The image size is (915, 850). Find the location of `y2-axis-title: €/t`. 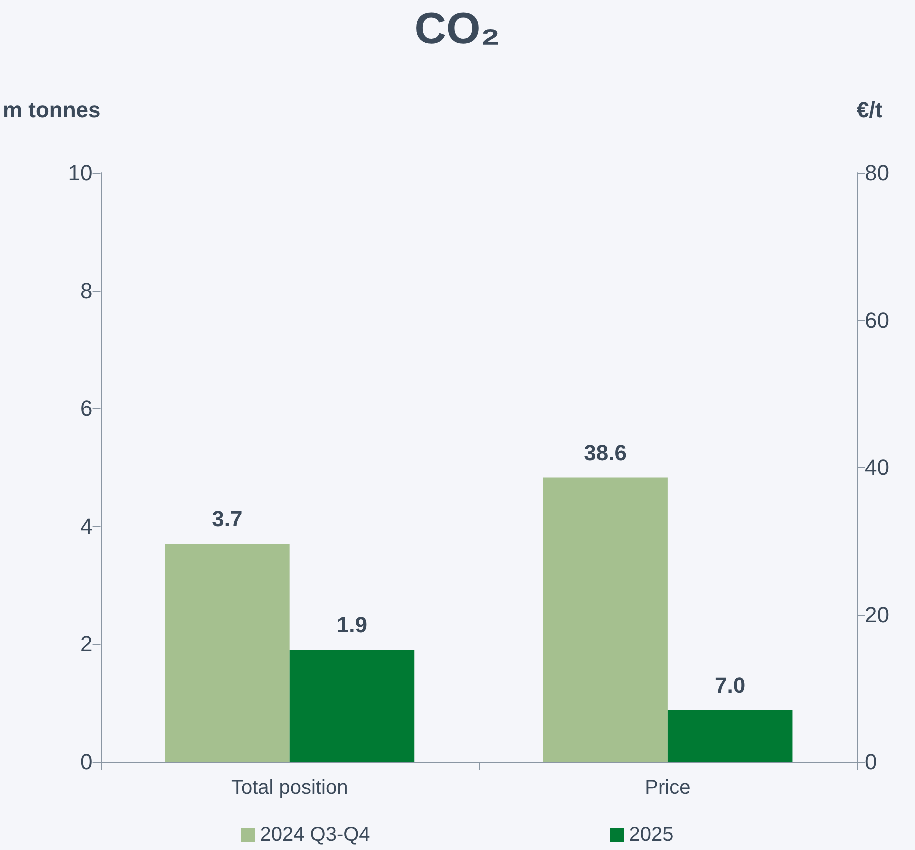

y2-axis-title: €/t is located at coordinates (870, 110).